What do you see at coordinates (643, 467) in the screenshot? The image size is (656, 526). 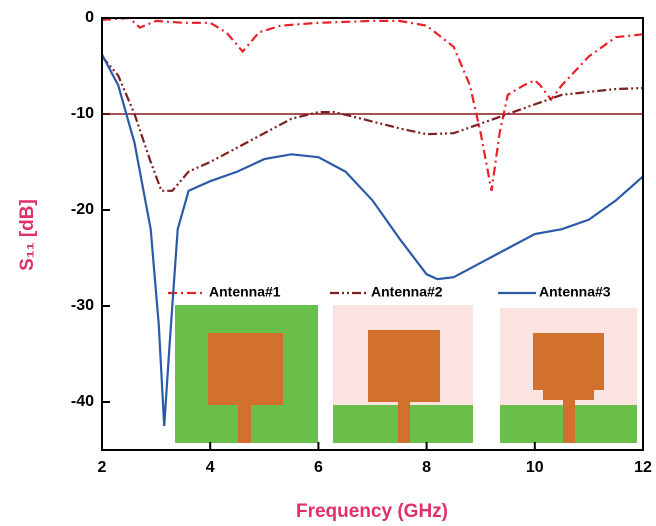 I see `x-tick-label: 12` at bounding box center [643, 467].